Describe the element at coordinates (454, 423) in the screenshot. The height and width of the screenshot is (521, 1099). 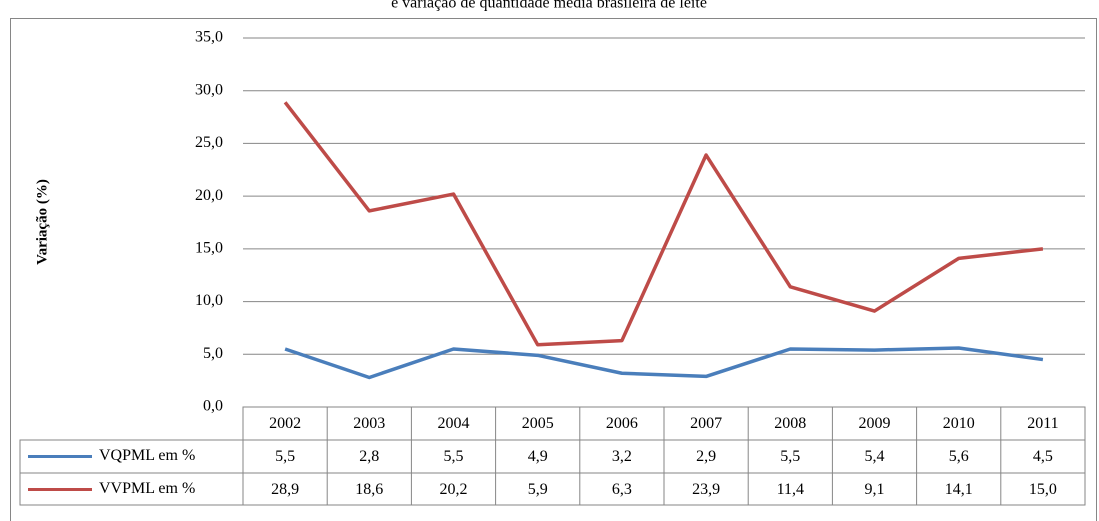
I see `x-tick-label: 2004` at that location.